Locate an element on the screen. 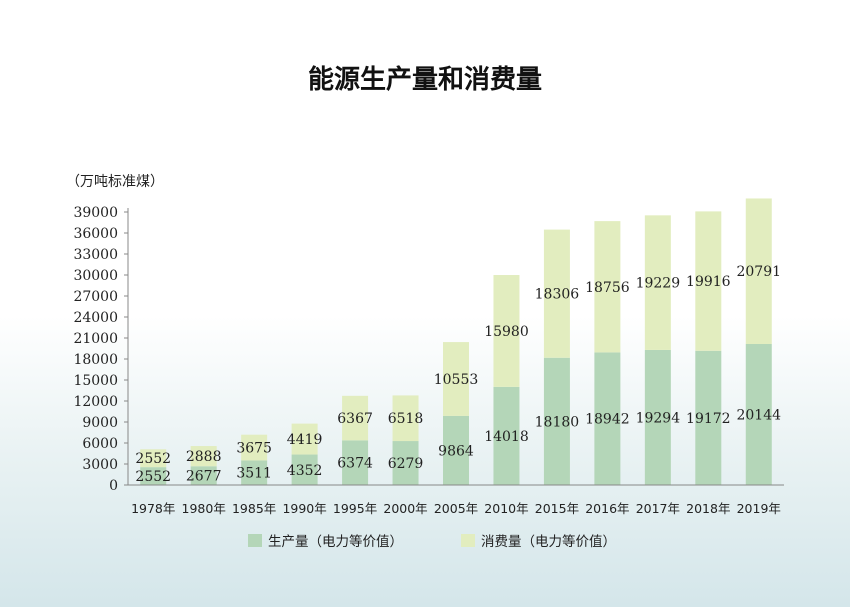 This screenshot has width=850, height=607. data-label-consumption: 6518 is located at coordinates (406, 419).